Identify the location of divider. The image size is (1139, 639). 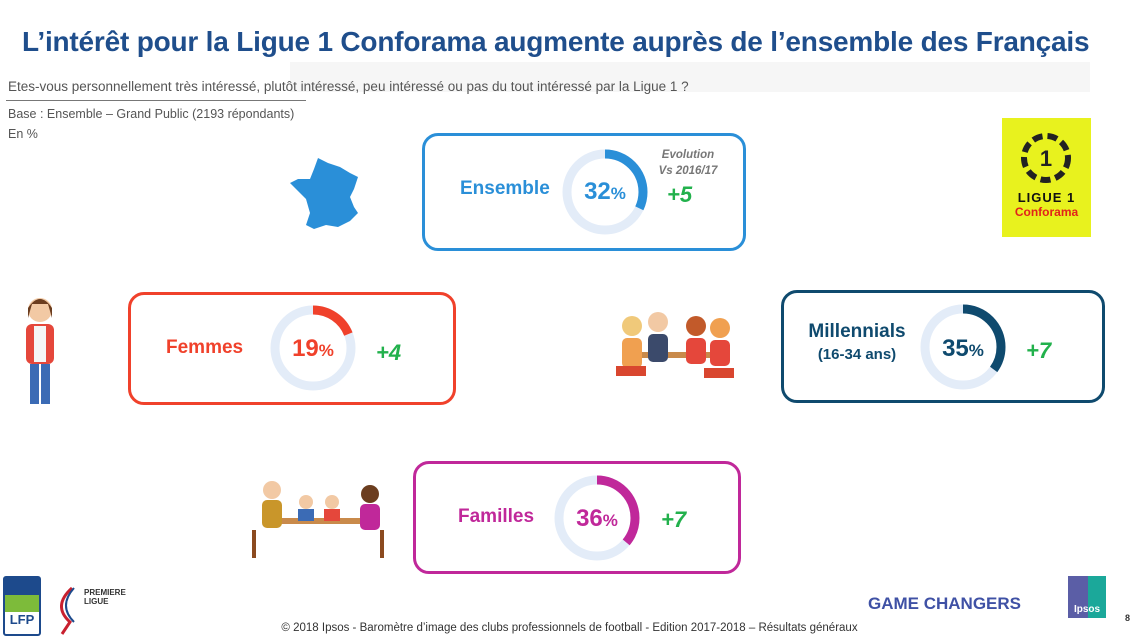
(156, 100).